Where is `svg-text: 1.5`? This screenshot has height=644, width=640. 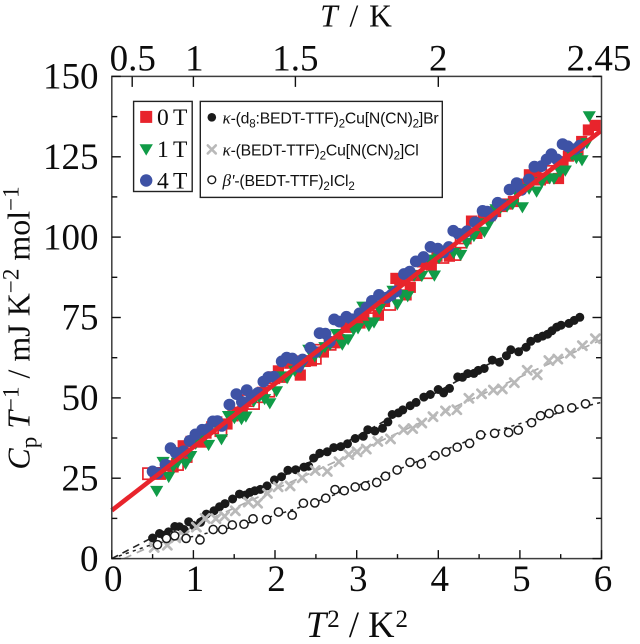
svg-text: 1.5 is located at coordinates (295, 58).